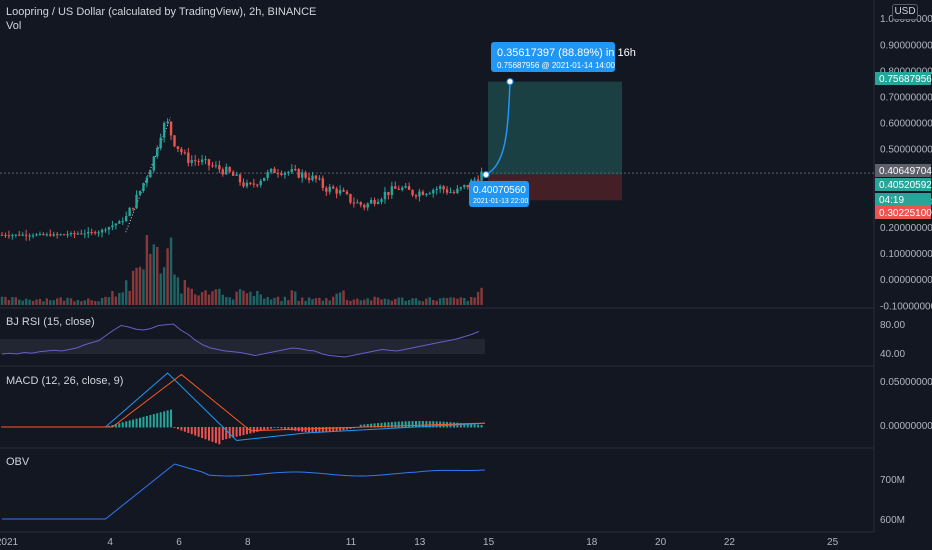 The image size is (932, 550). I want to click on price-tick-label: 0.10000000, so click(906, 254).